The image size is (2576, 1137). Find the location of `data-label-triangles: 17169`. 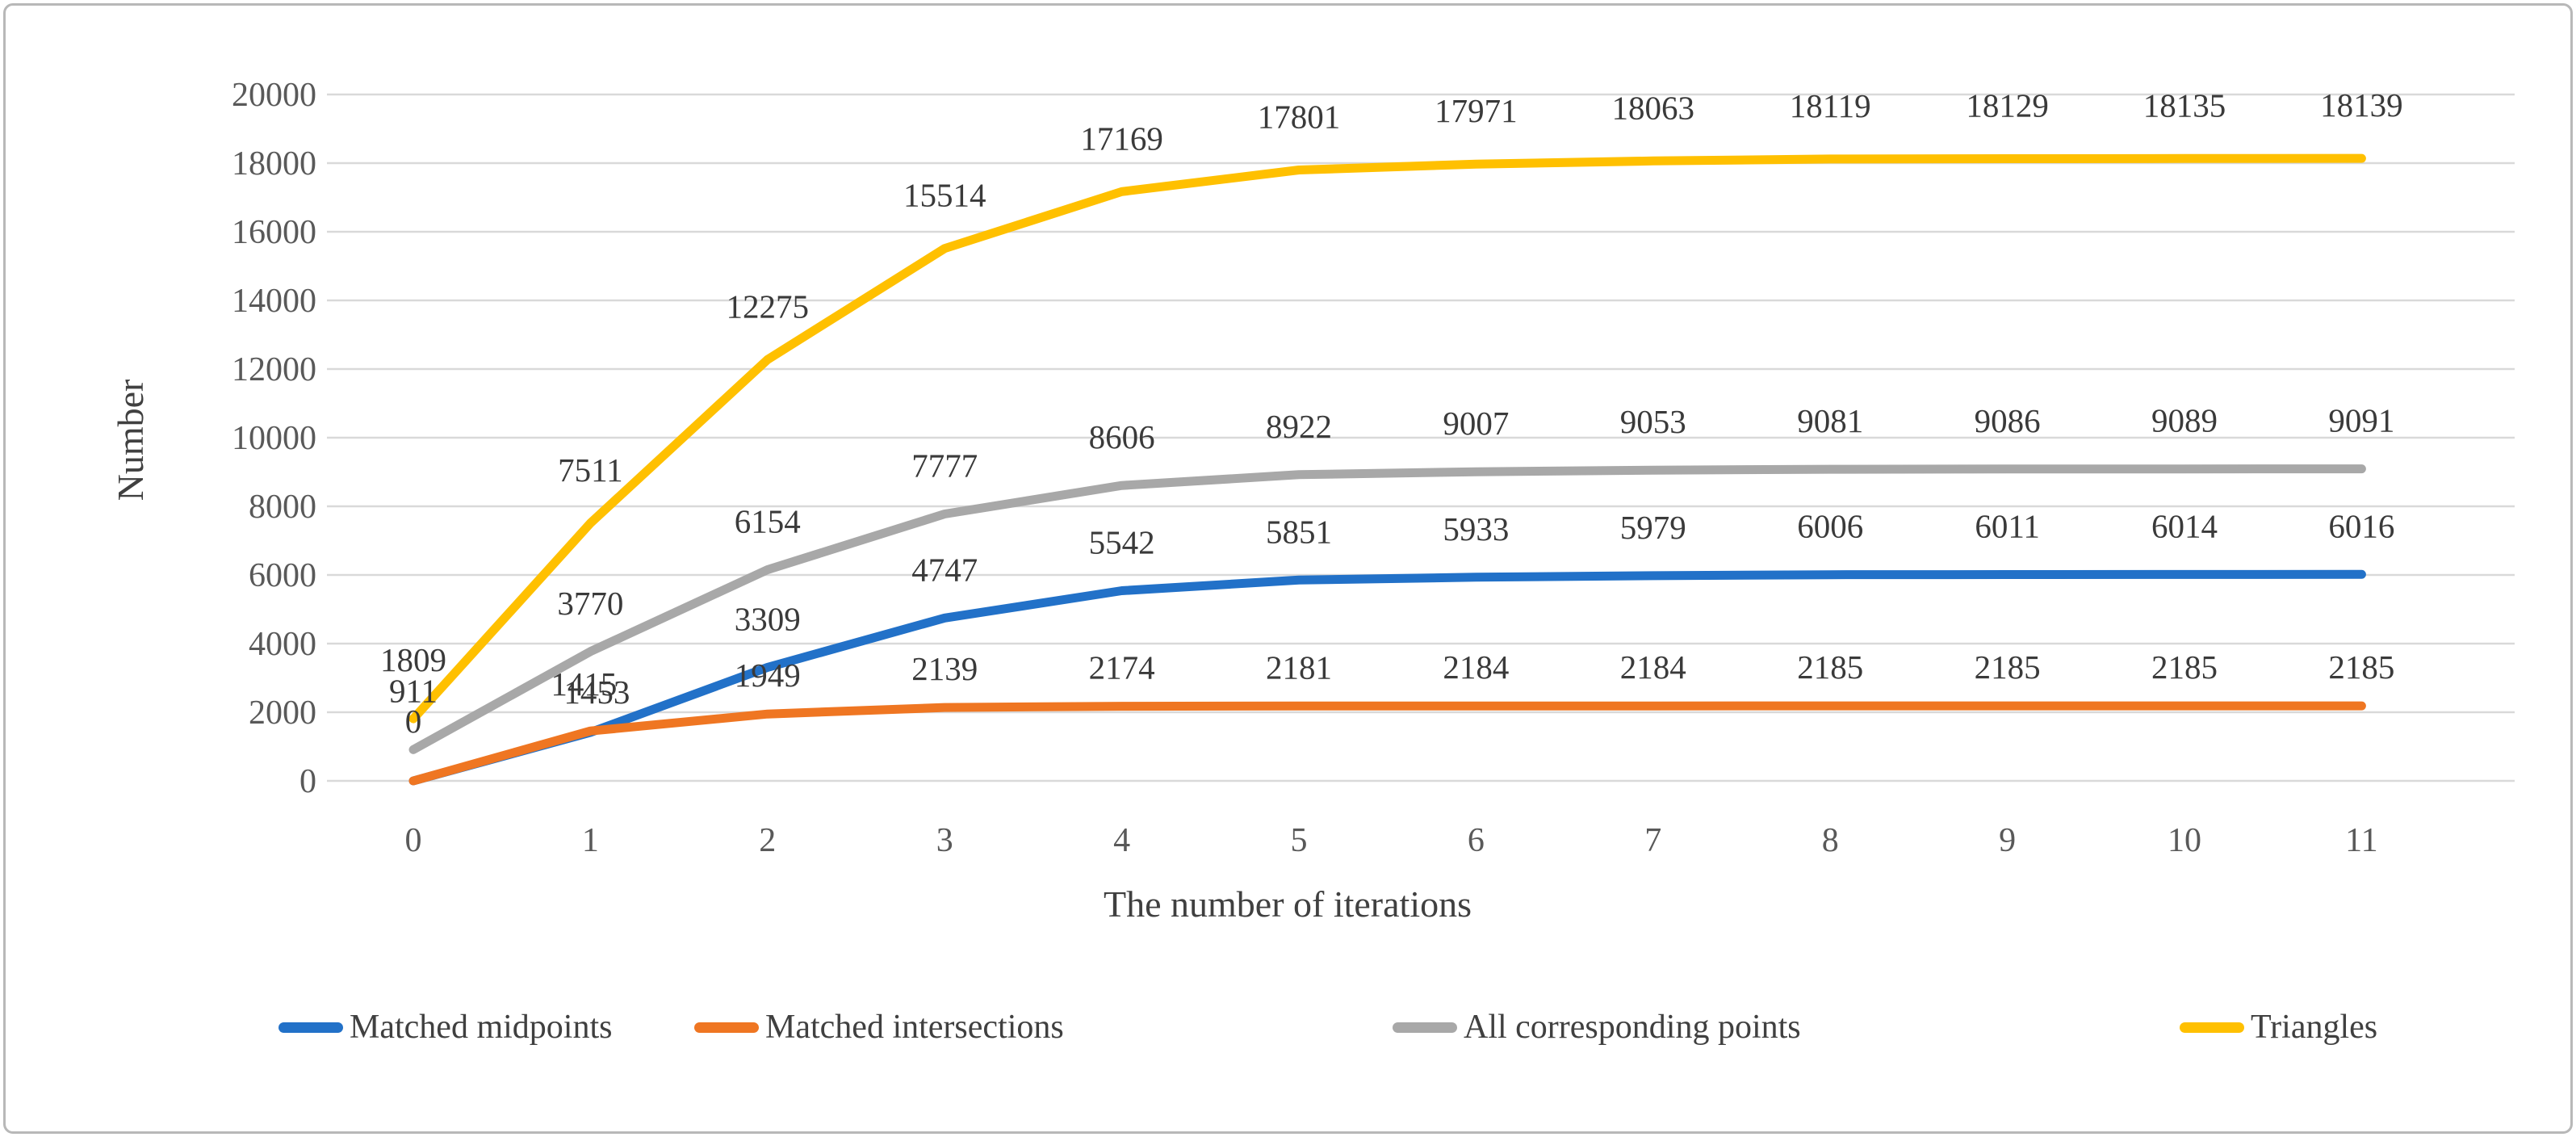

data-label-triangles: 17169 is located at coordinates (1121, 138).